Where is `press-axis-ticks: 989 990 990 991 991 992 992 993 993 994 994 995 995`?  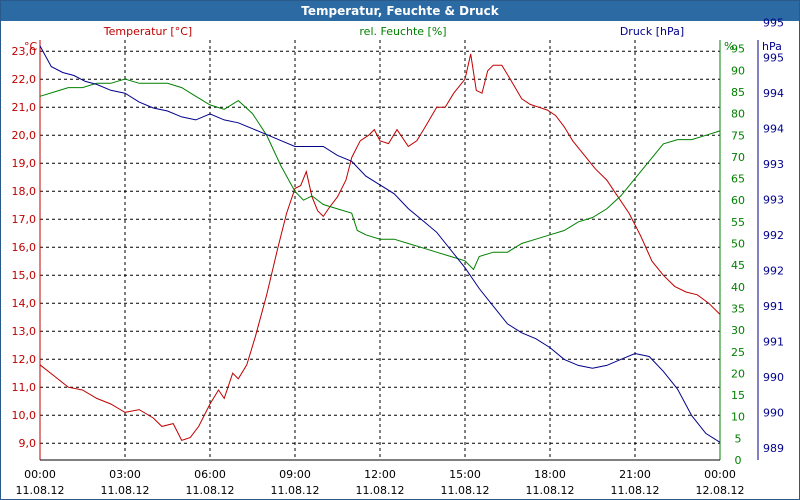
press-axis-ticks: 989 990 990 991 991 992 992 993 993 994 994 995 995 is located at coordinates (773, 235).